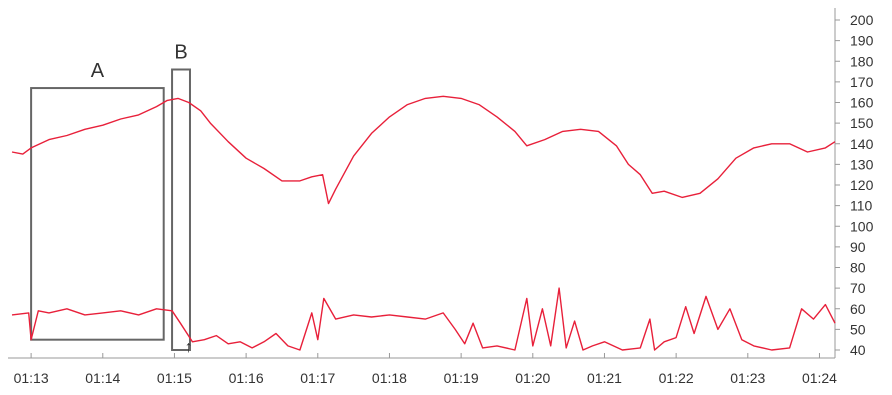 The width and height of the screenshot is (892, 395). I want to click on y-tick-label: 160, so click(862, 103).